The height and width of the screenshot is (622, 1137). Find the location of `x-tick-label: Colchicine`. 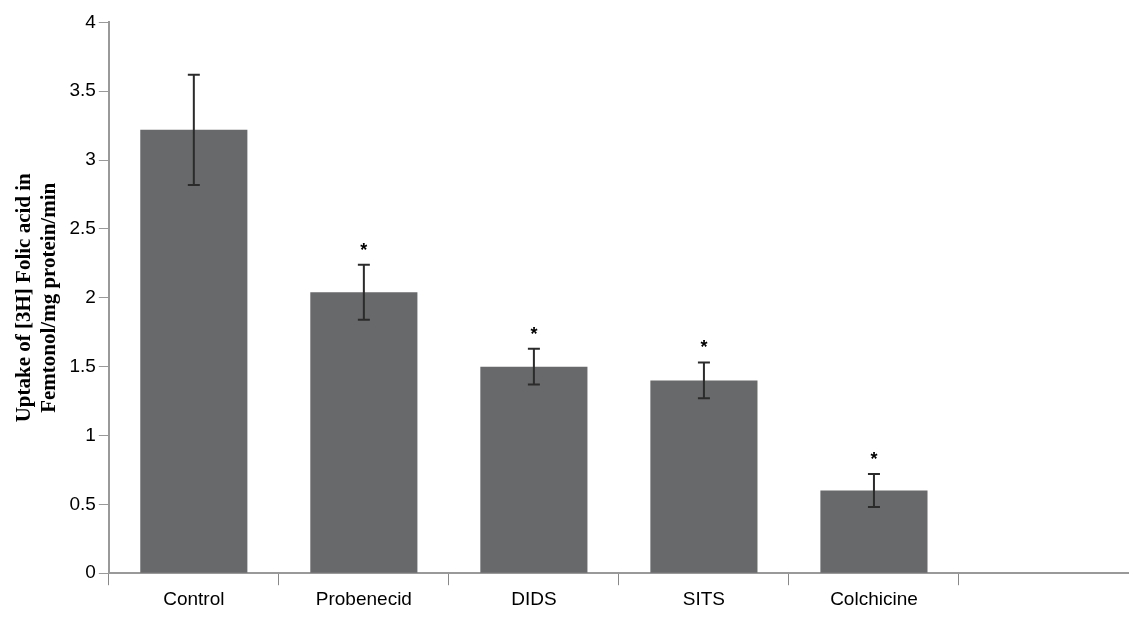

x-tick-label: Colchicine is located at coordinates (874, 598).